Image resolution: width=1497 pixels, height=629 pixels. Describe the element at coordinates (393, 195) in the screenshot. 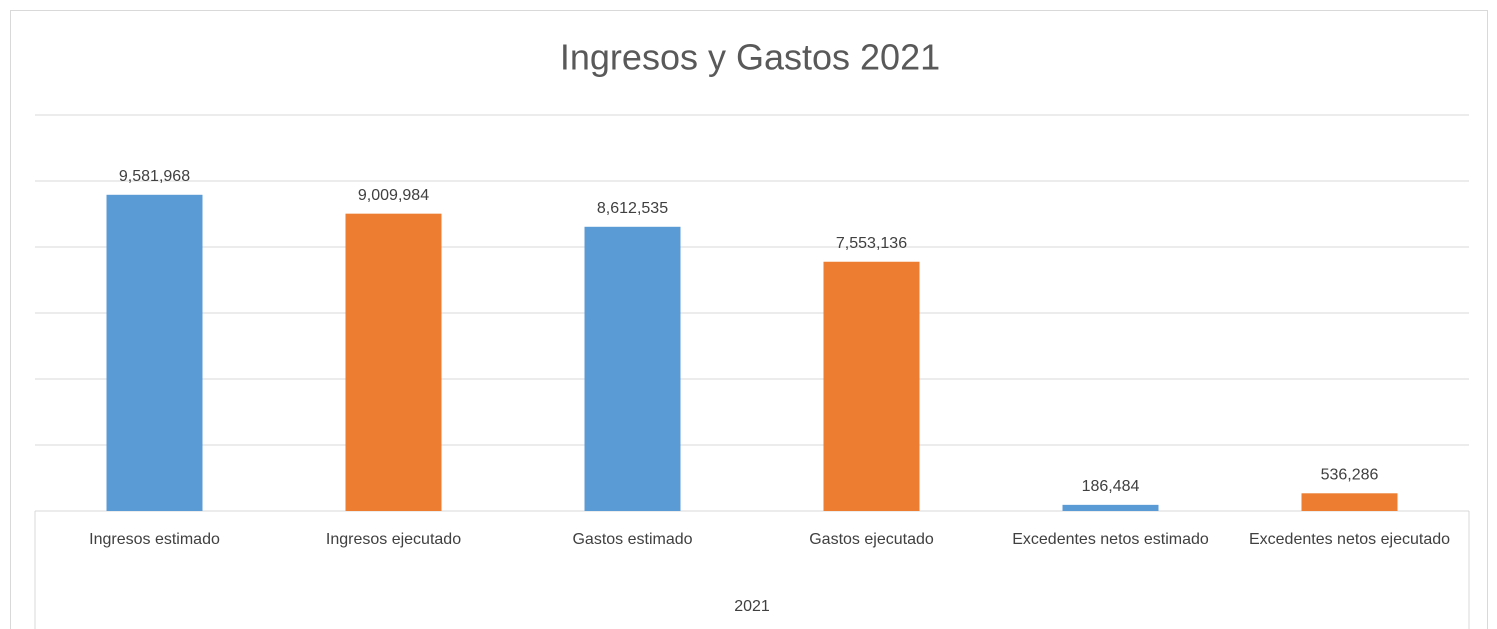

I see `data-label: 9,009,984` at that location.